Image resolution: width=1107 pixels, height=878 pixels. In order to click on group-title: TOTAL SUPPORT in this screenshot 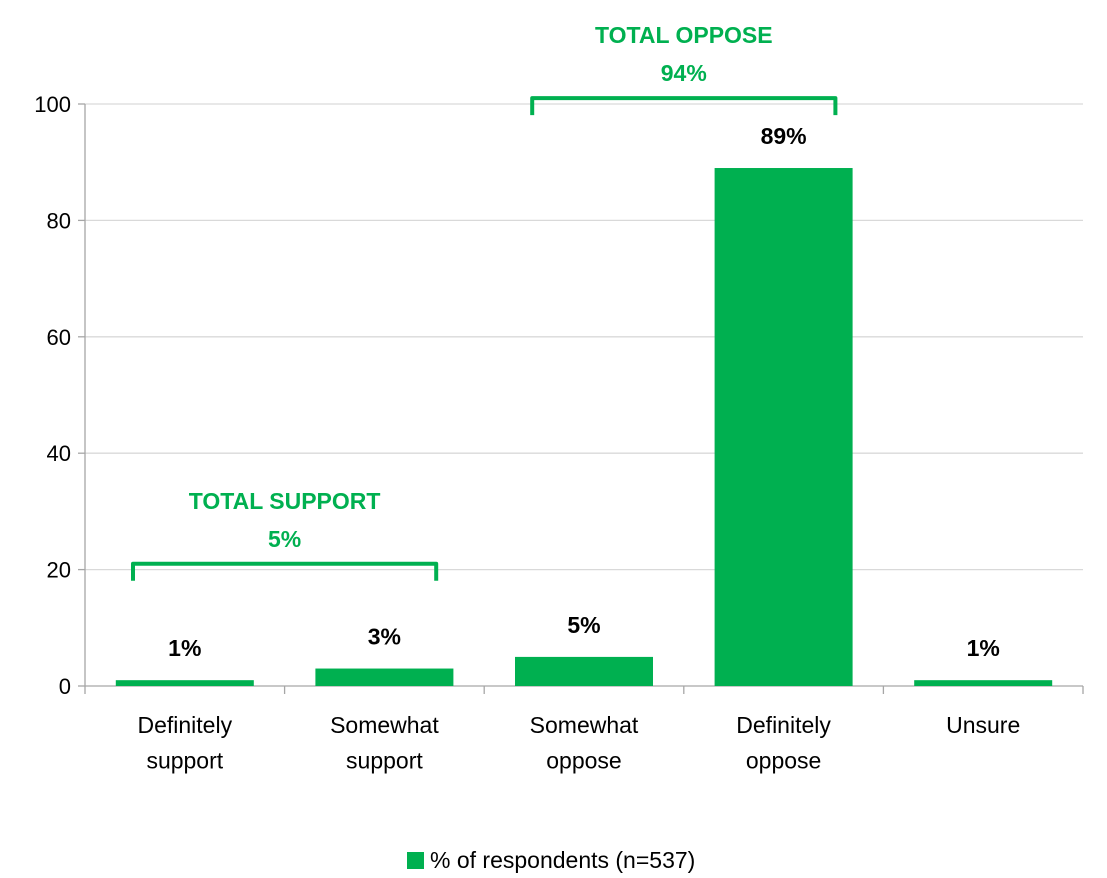, I will do `click(285, 501)`.